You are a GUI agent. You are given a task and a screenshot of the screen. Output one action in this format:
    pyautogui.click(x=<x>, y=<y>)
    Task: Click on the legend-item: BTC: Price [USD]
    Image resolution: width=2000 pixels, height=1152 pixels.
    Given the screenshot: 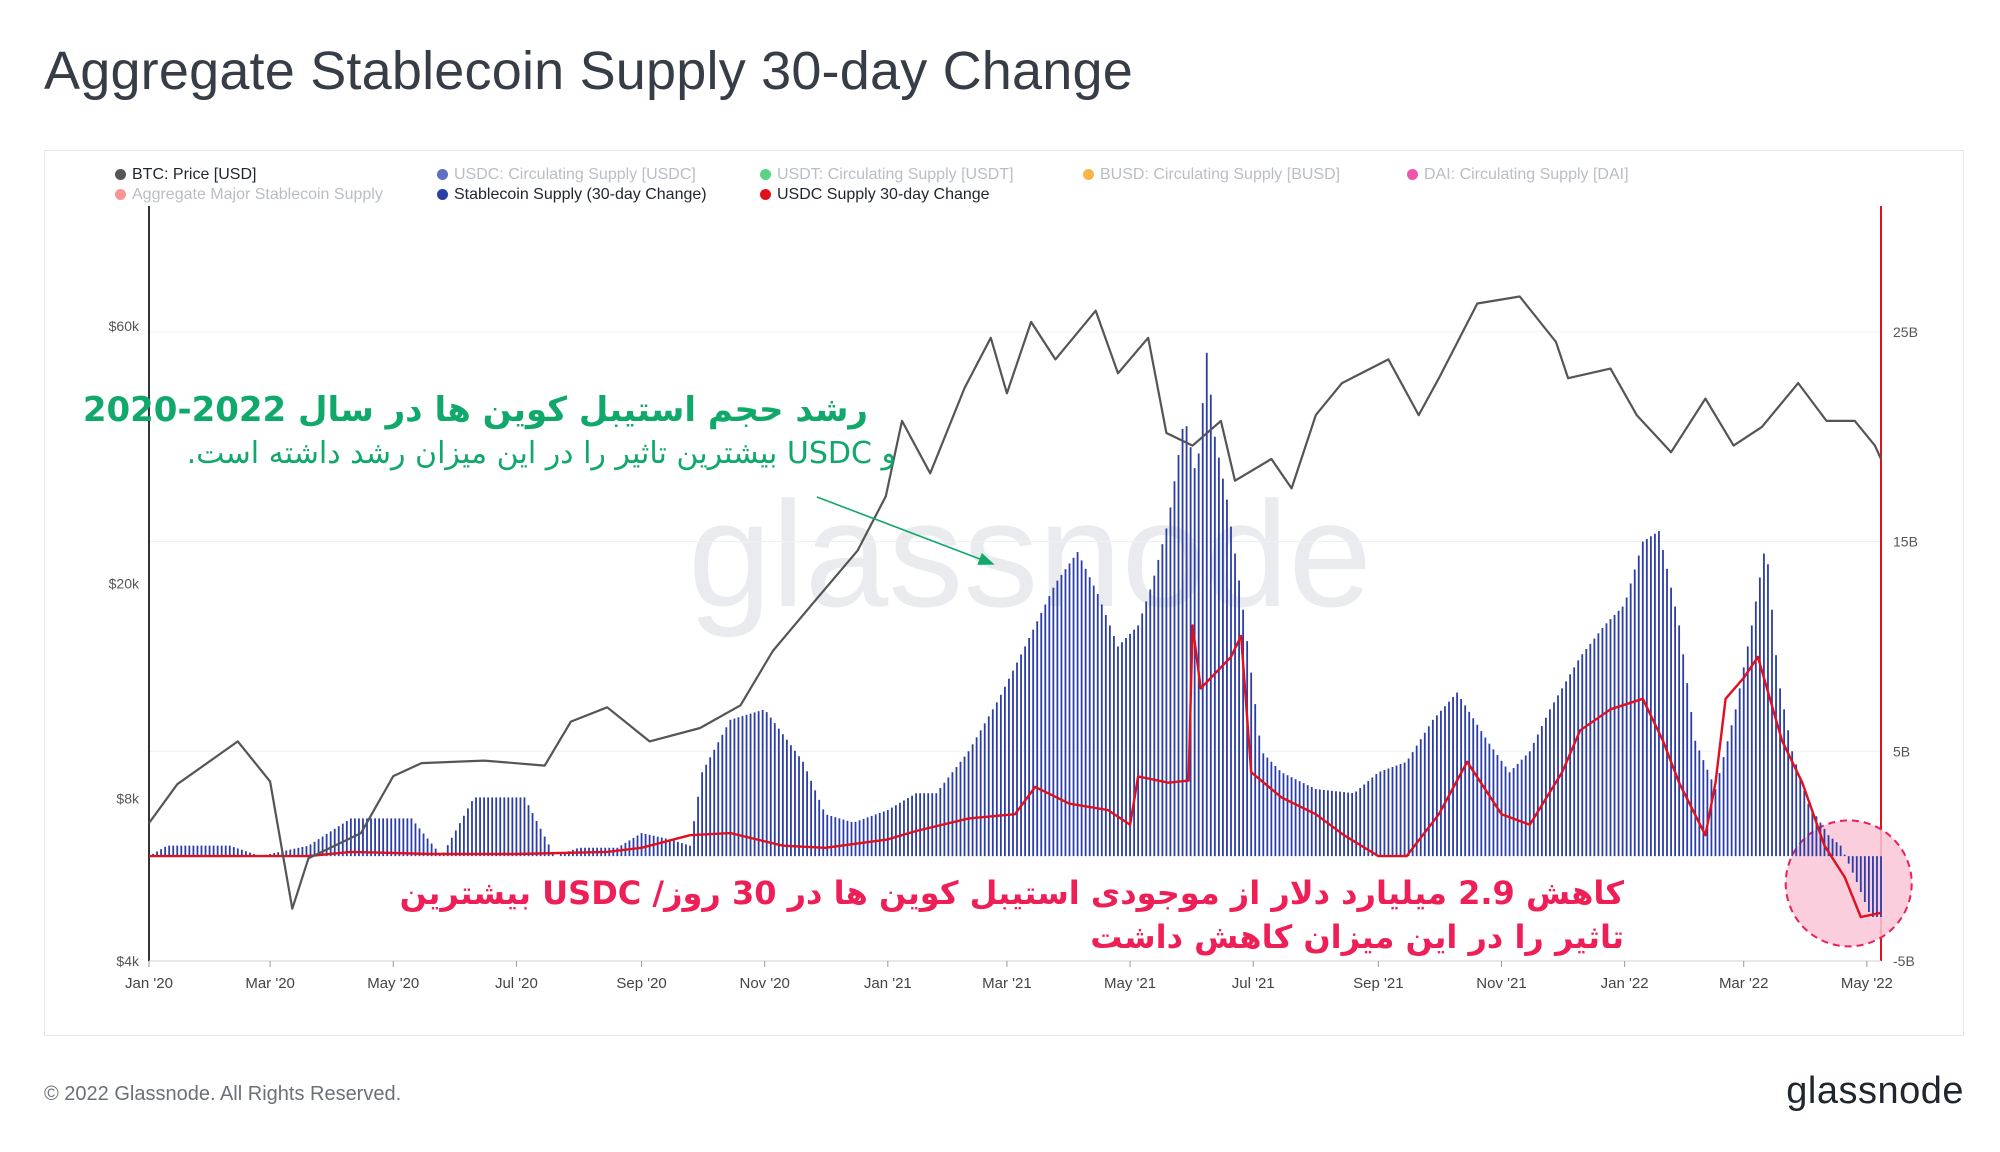 What is the action you would take?
    pyautogui.click(x=185, y=175)
    